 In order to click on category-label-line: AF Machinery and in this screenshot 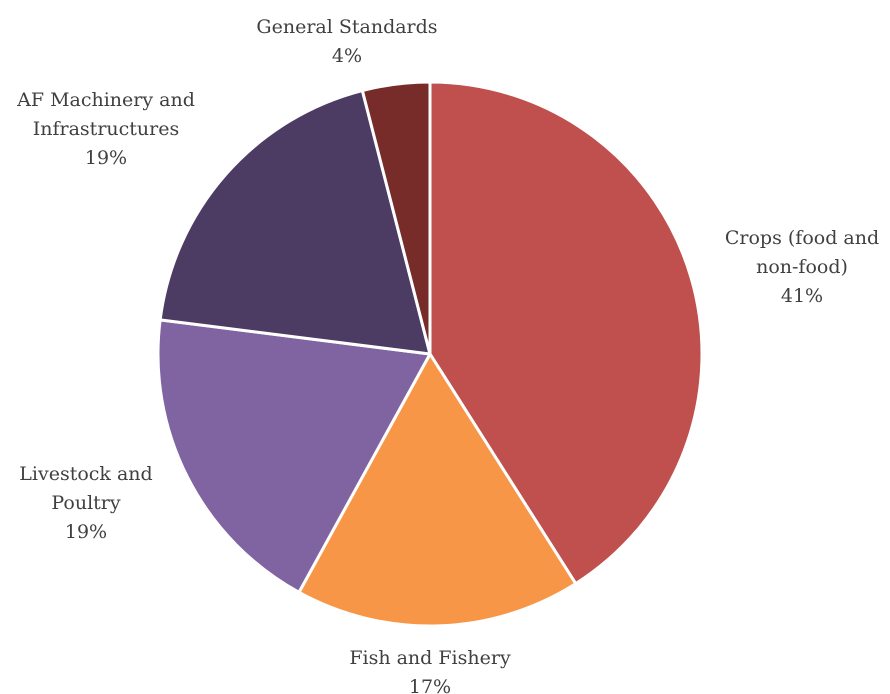, I will do `click(105, 100)`.